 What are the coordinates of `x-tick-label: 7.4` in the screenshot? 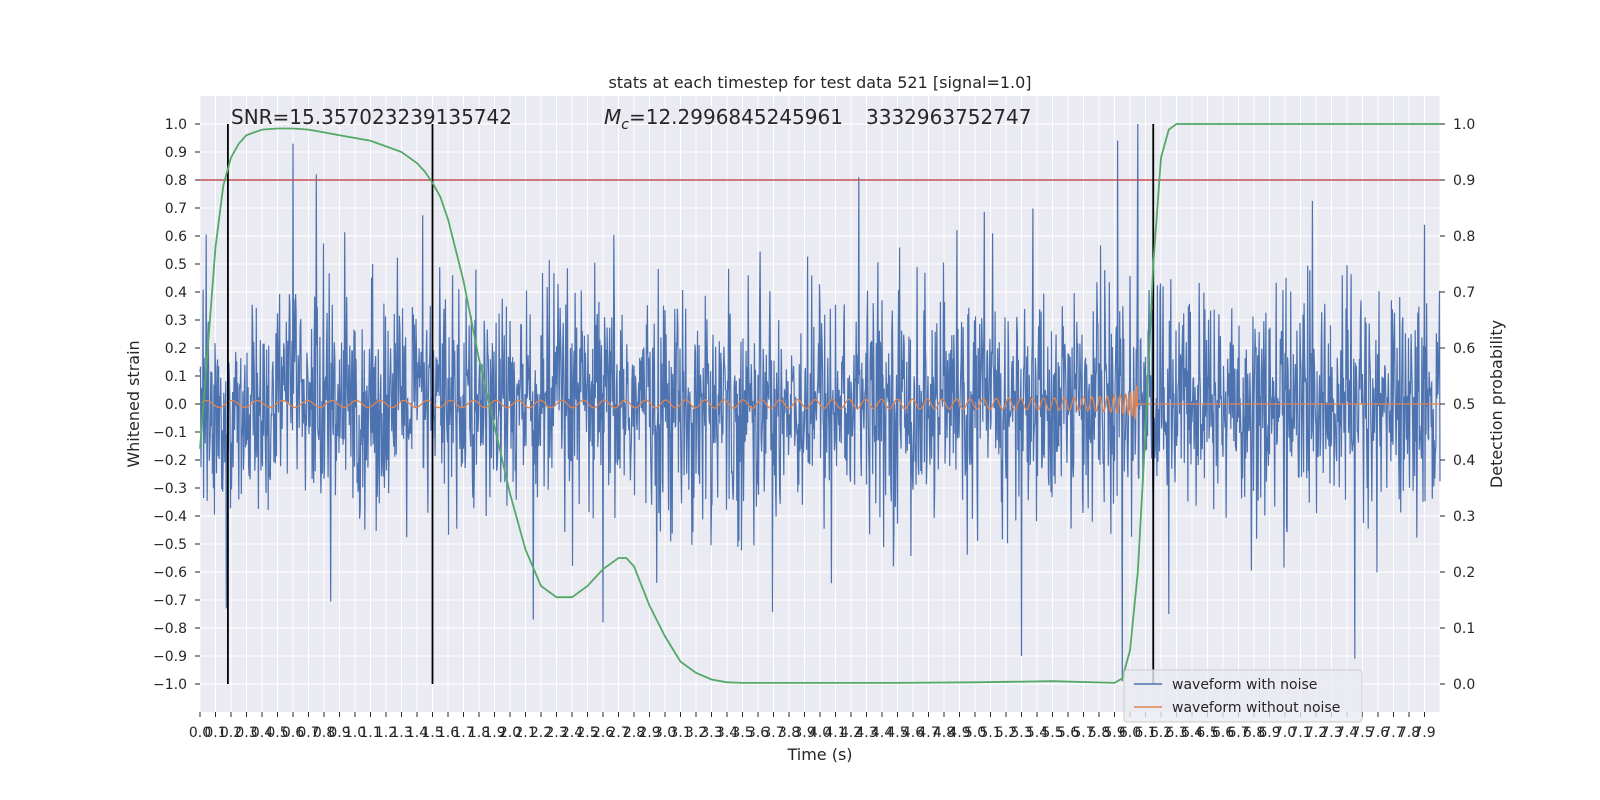 It's located at (1347, 733).